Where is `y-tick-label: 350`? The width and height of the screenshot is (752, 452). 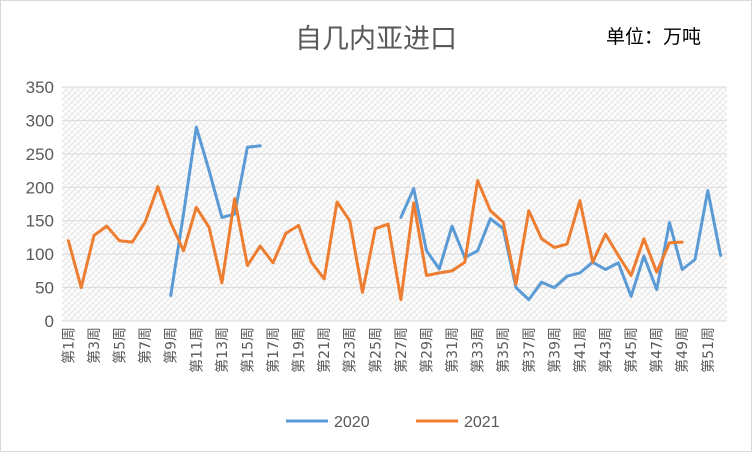
y-tick-label: 350 is located at coordinates (40, 87).